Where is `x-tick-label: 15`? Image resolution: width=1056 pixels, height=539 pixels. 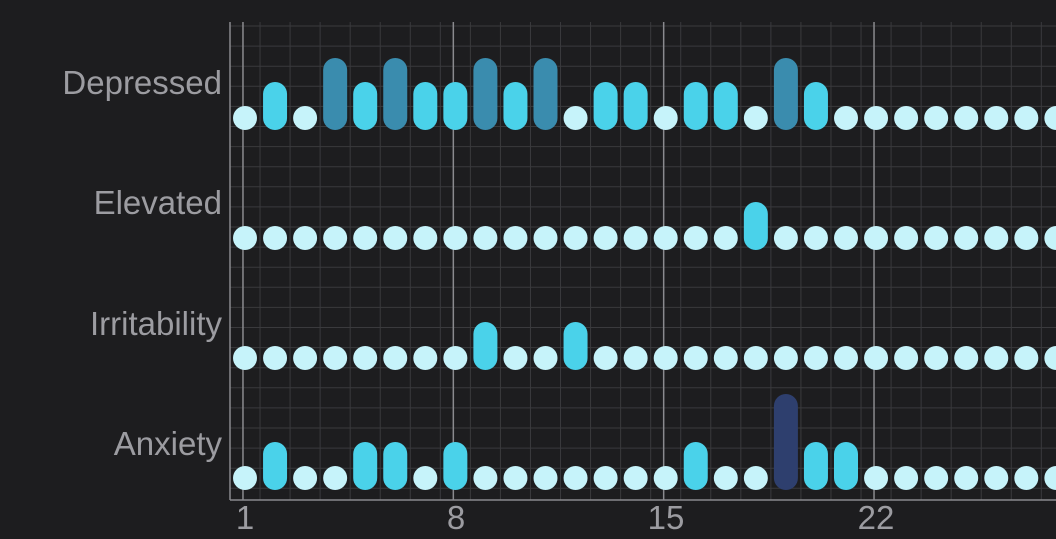
x-tick-label: 15 is located at coordinates (666, 517).